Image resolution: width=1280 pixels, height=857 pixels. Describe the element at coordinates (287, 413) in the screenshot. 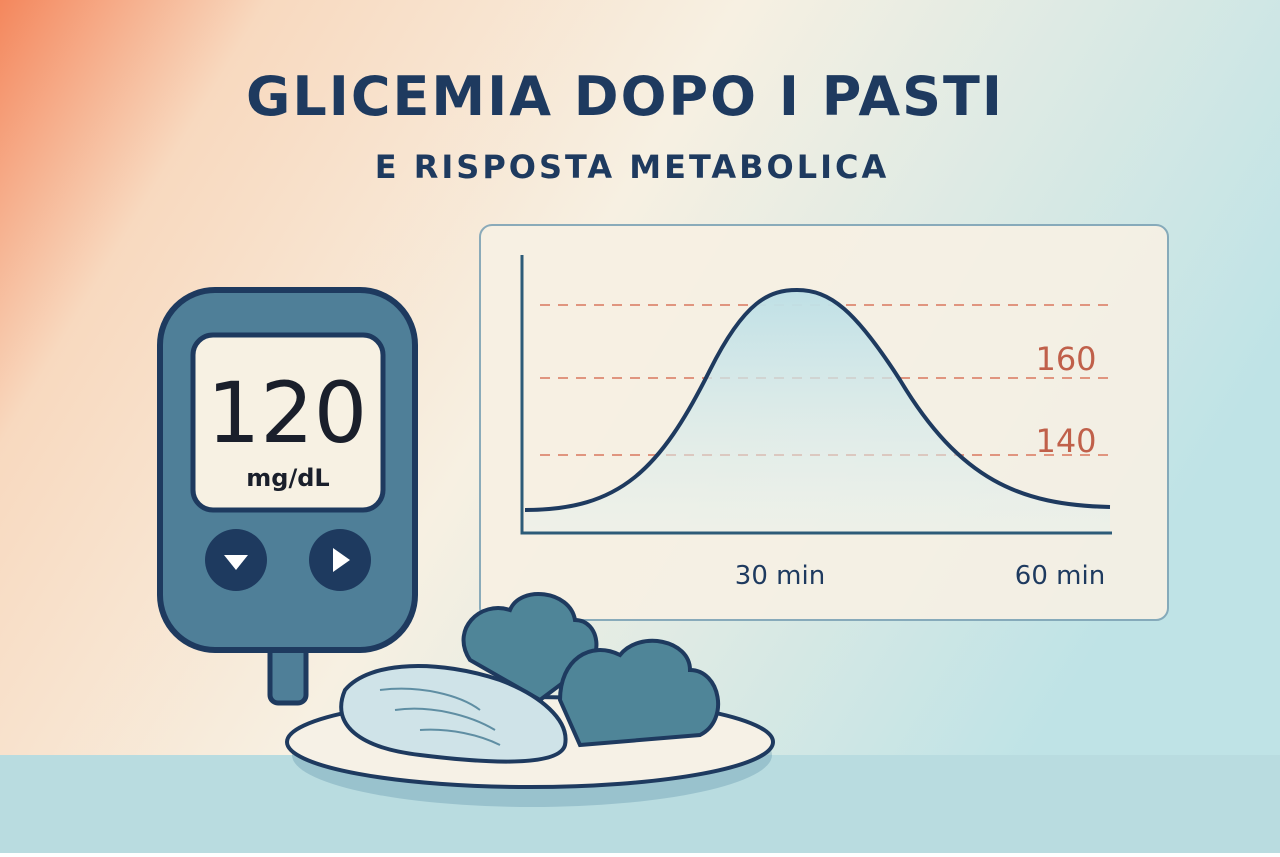

I see `meter-reading: 120` at that location.